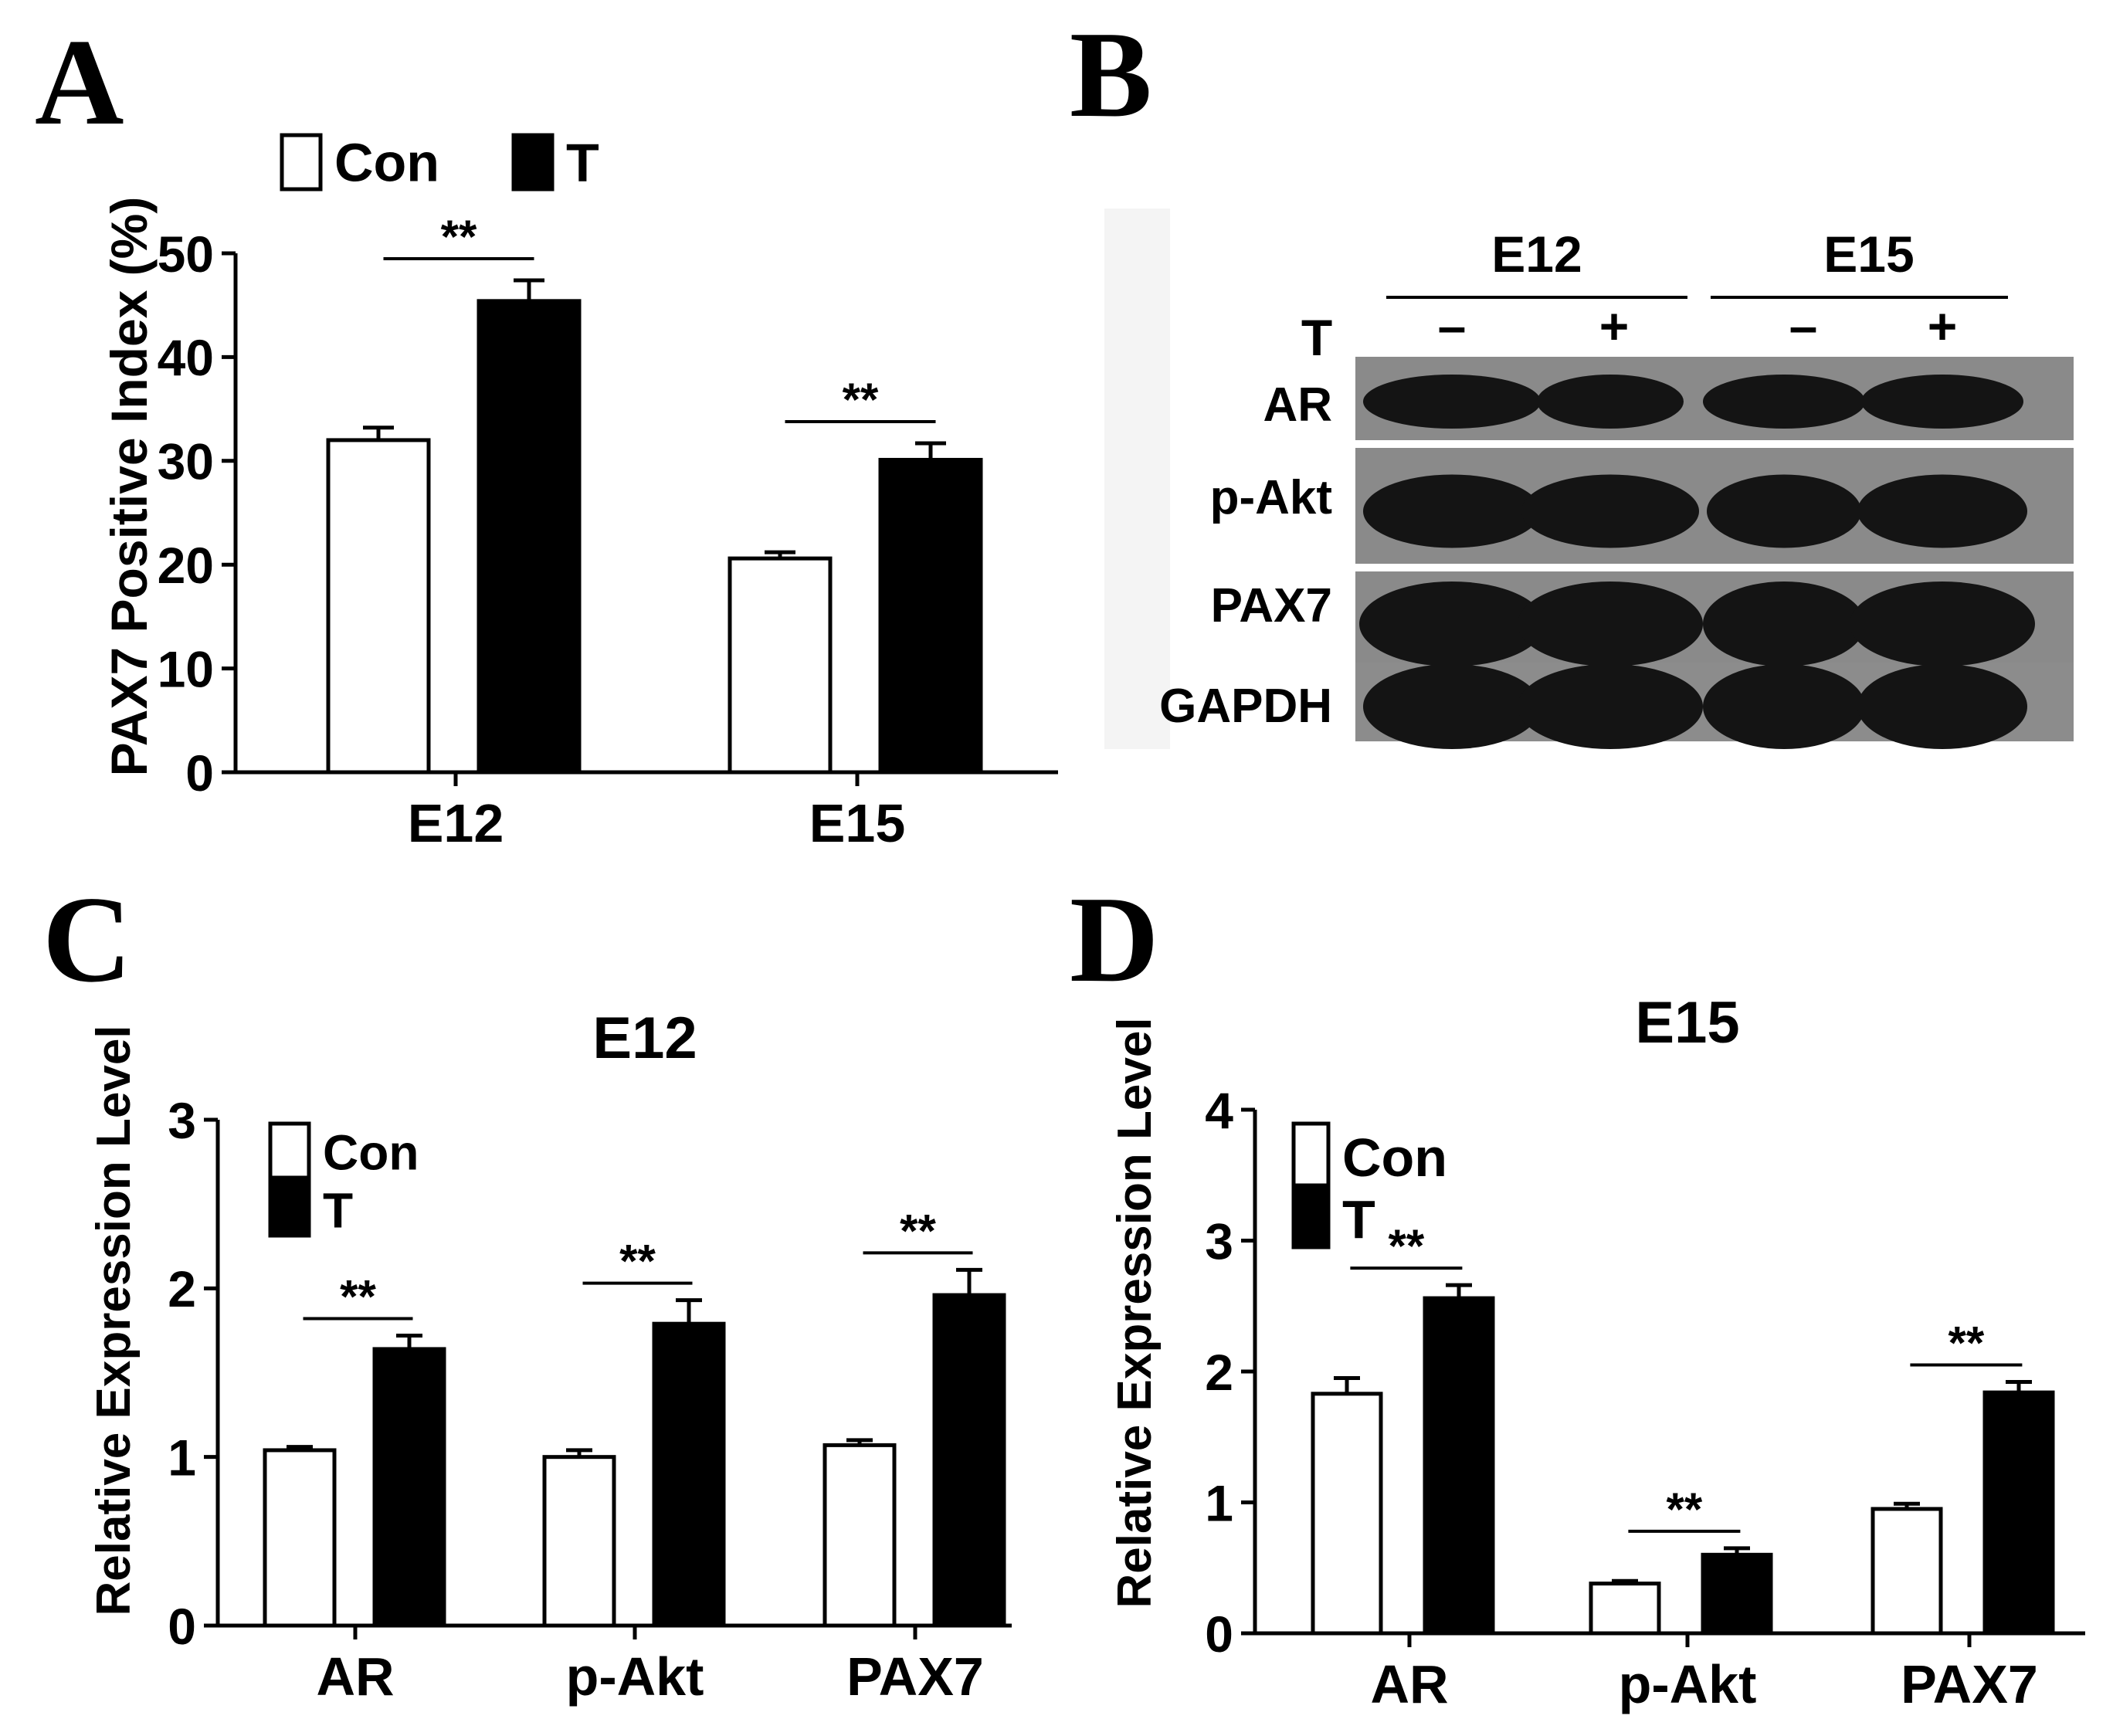 This screenshot has width=2113, height=1736. What do you see at coordinates (456, 823) in the screenshot?
I see `x-category-label: E12` at bounding box center [456, 823].